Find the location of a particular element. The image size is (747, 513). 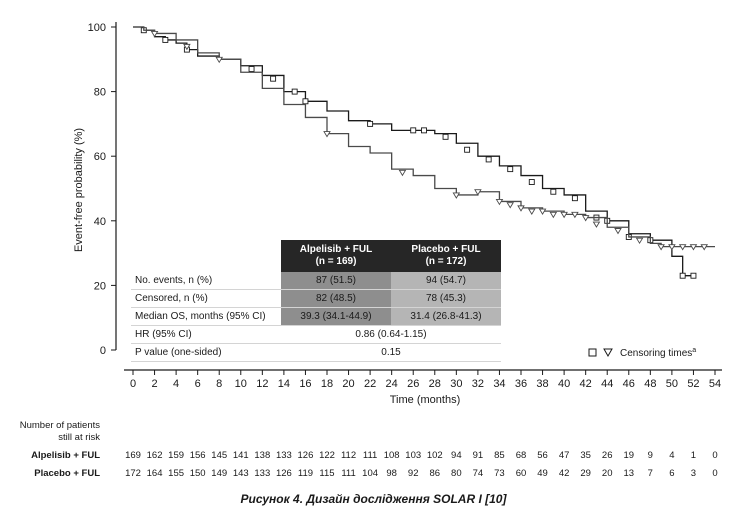

risk-count: 149 is located at coordinates (219, 473).